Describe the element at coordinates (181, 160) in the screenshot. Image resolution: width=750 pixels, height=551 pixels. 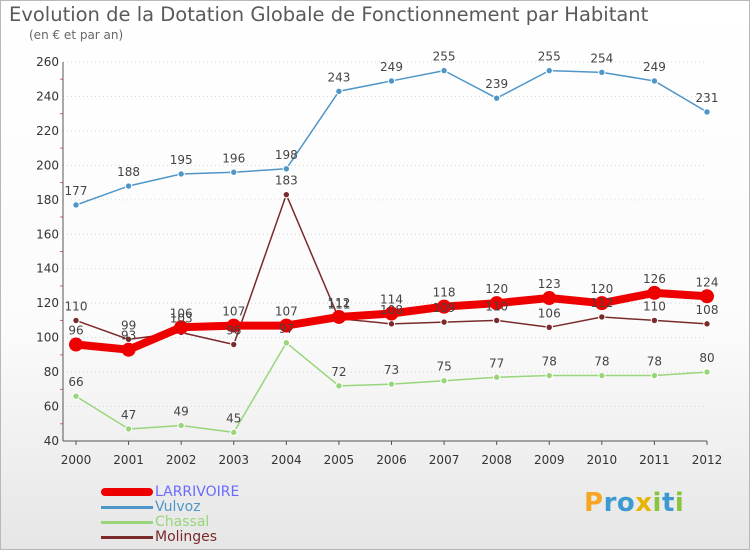
I see `data-label-vulvoz: 195` at that location.